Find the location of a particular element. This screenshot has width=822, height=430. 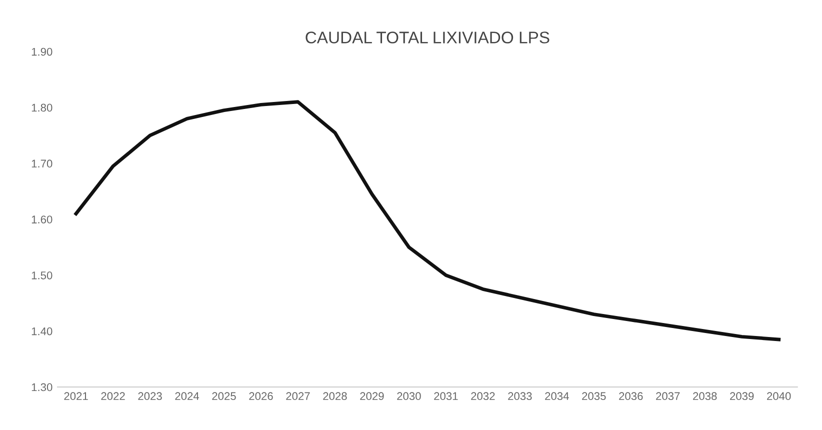

x-tick-label: 2032 is located at coordinates (483, 396).